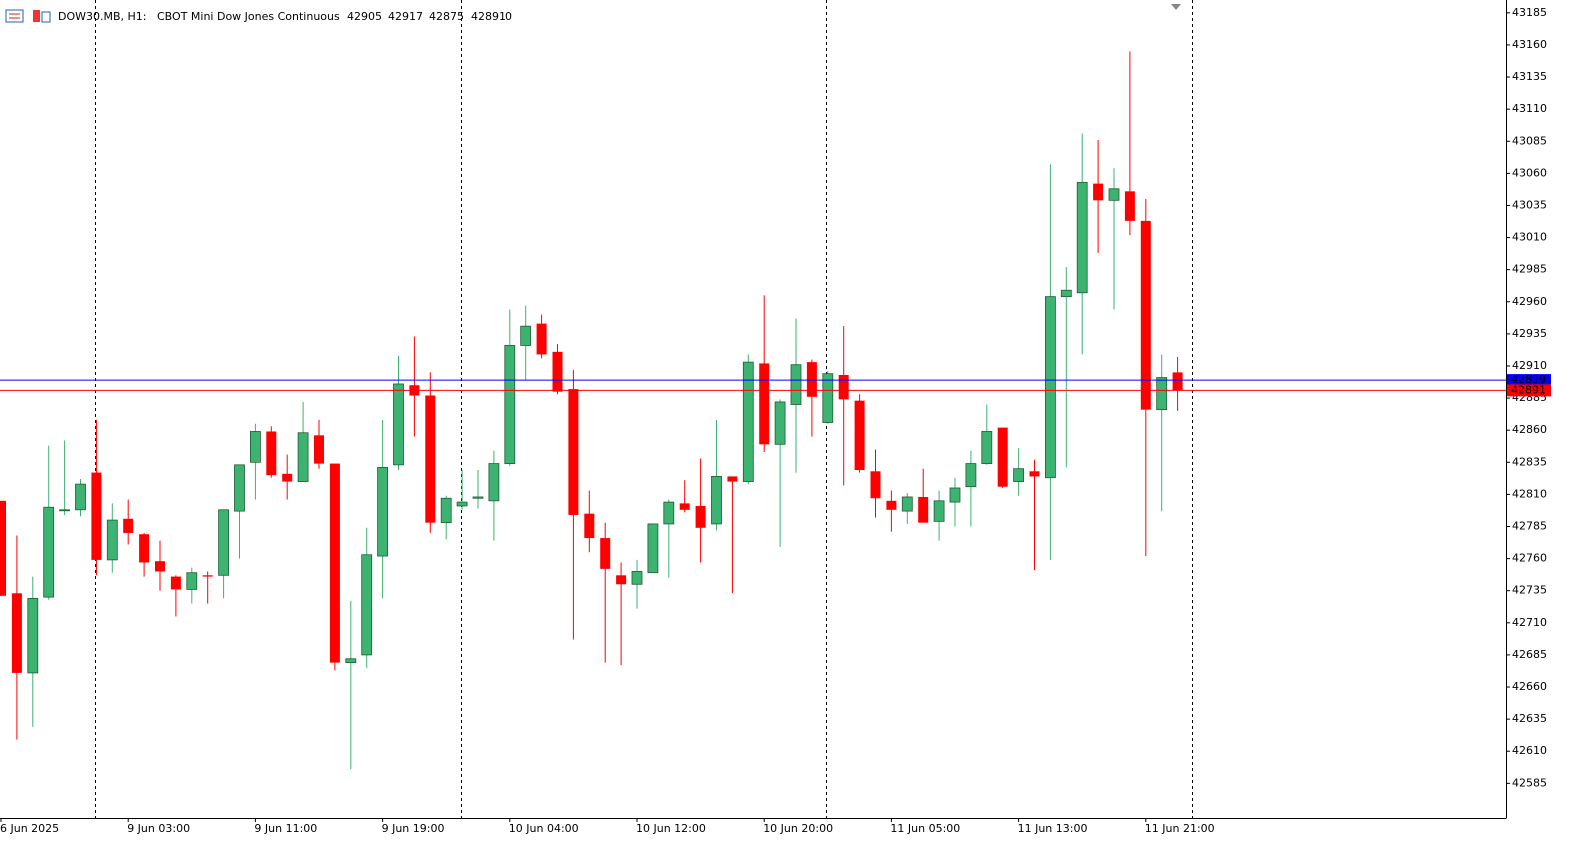  What do you see at coordinates (405, 16) in the screenshot?
I see `high-value: 42917` at bounding box center [405, 16].